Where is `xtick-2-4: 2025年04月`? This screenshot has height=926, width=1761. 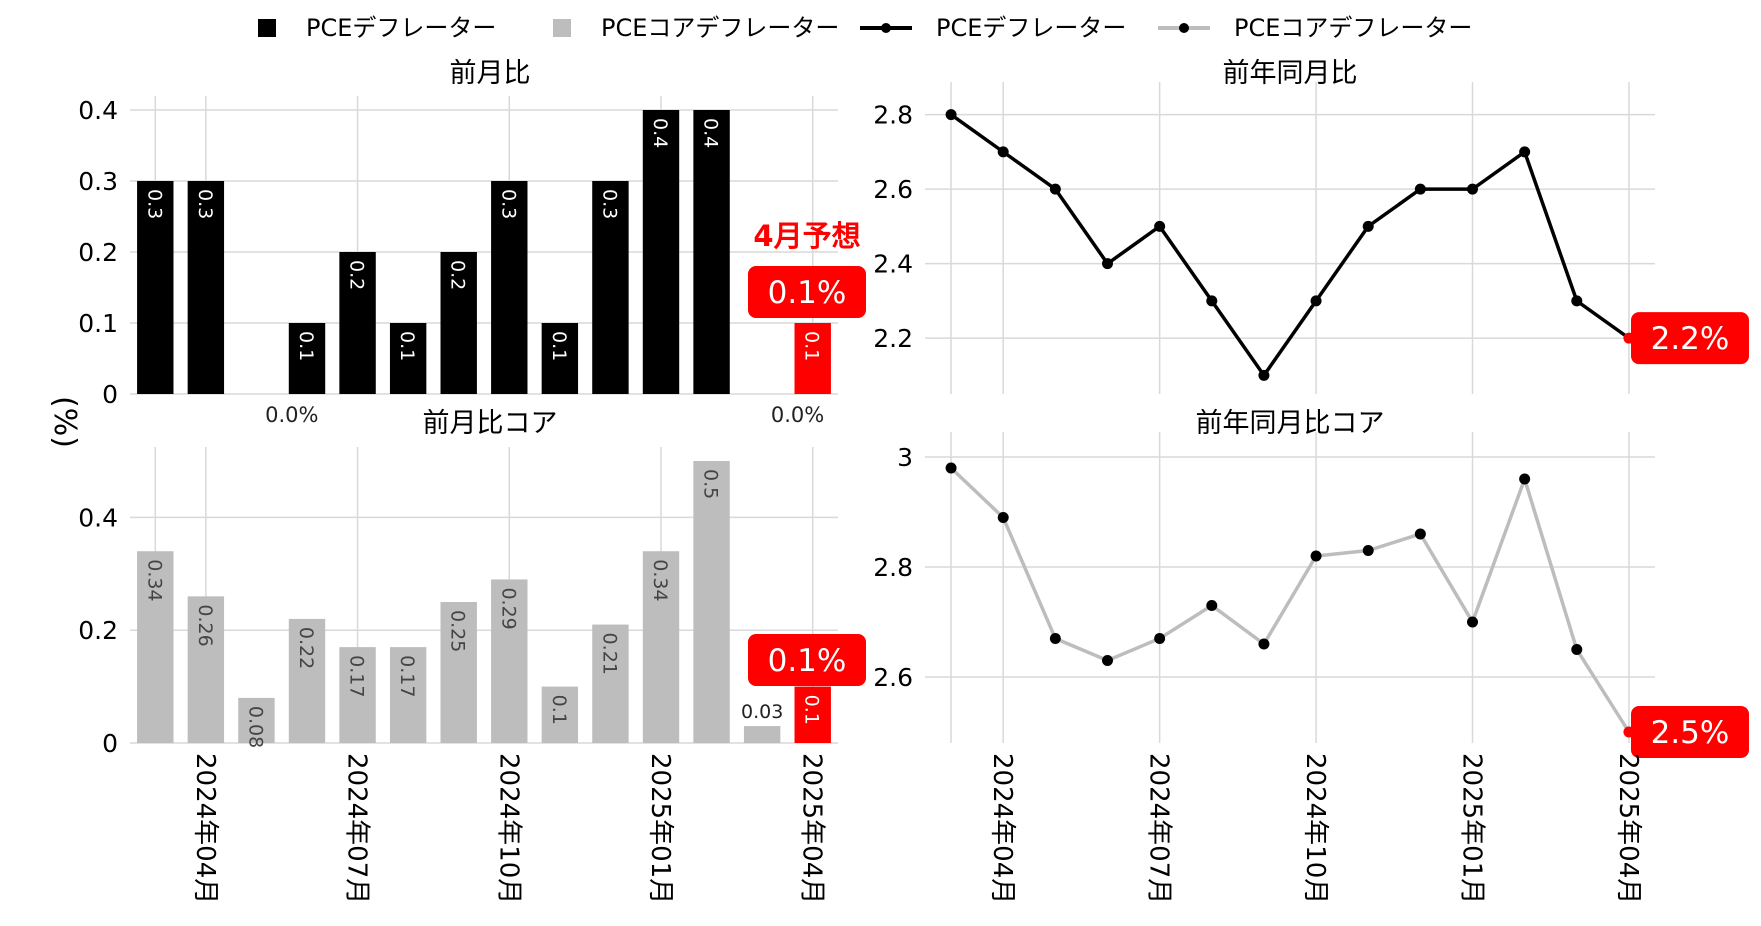
xtick-2-4: 2025年04月 is located at coordinates (812, 828).